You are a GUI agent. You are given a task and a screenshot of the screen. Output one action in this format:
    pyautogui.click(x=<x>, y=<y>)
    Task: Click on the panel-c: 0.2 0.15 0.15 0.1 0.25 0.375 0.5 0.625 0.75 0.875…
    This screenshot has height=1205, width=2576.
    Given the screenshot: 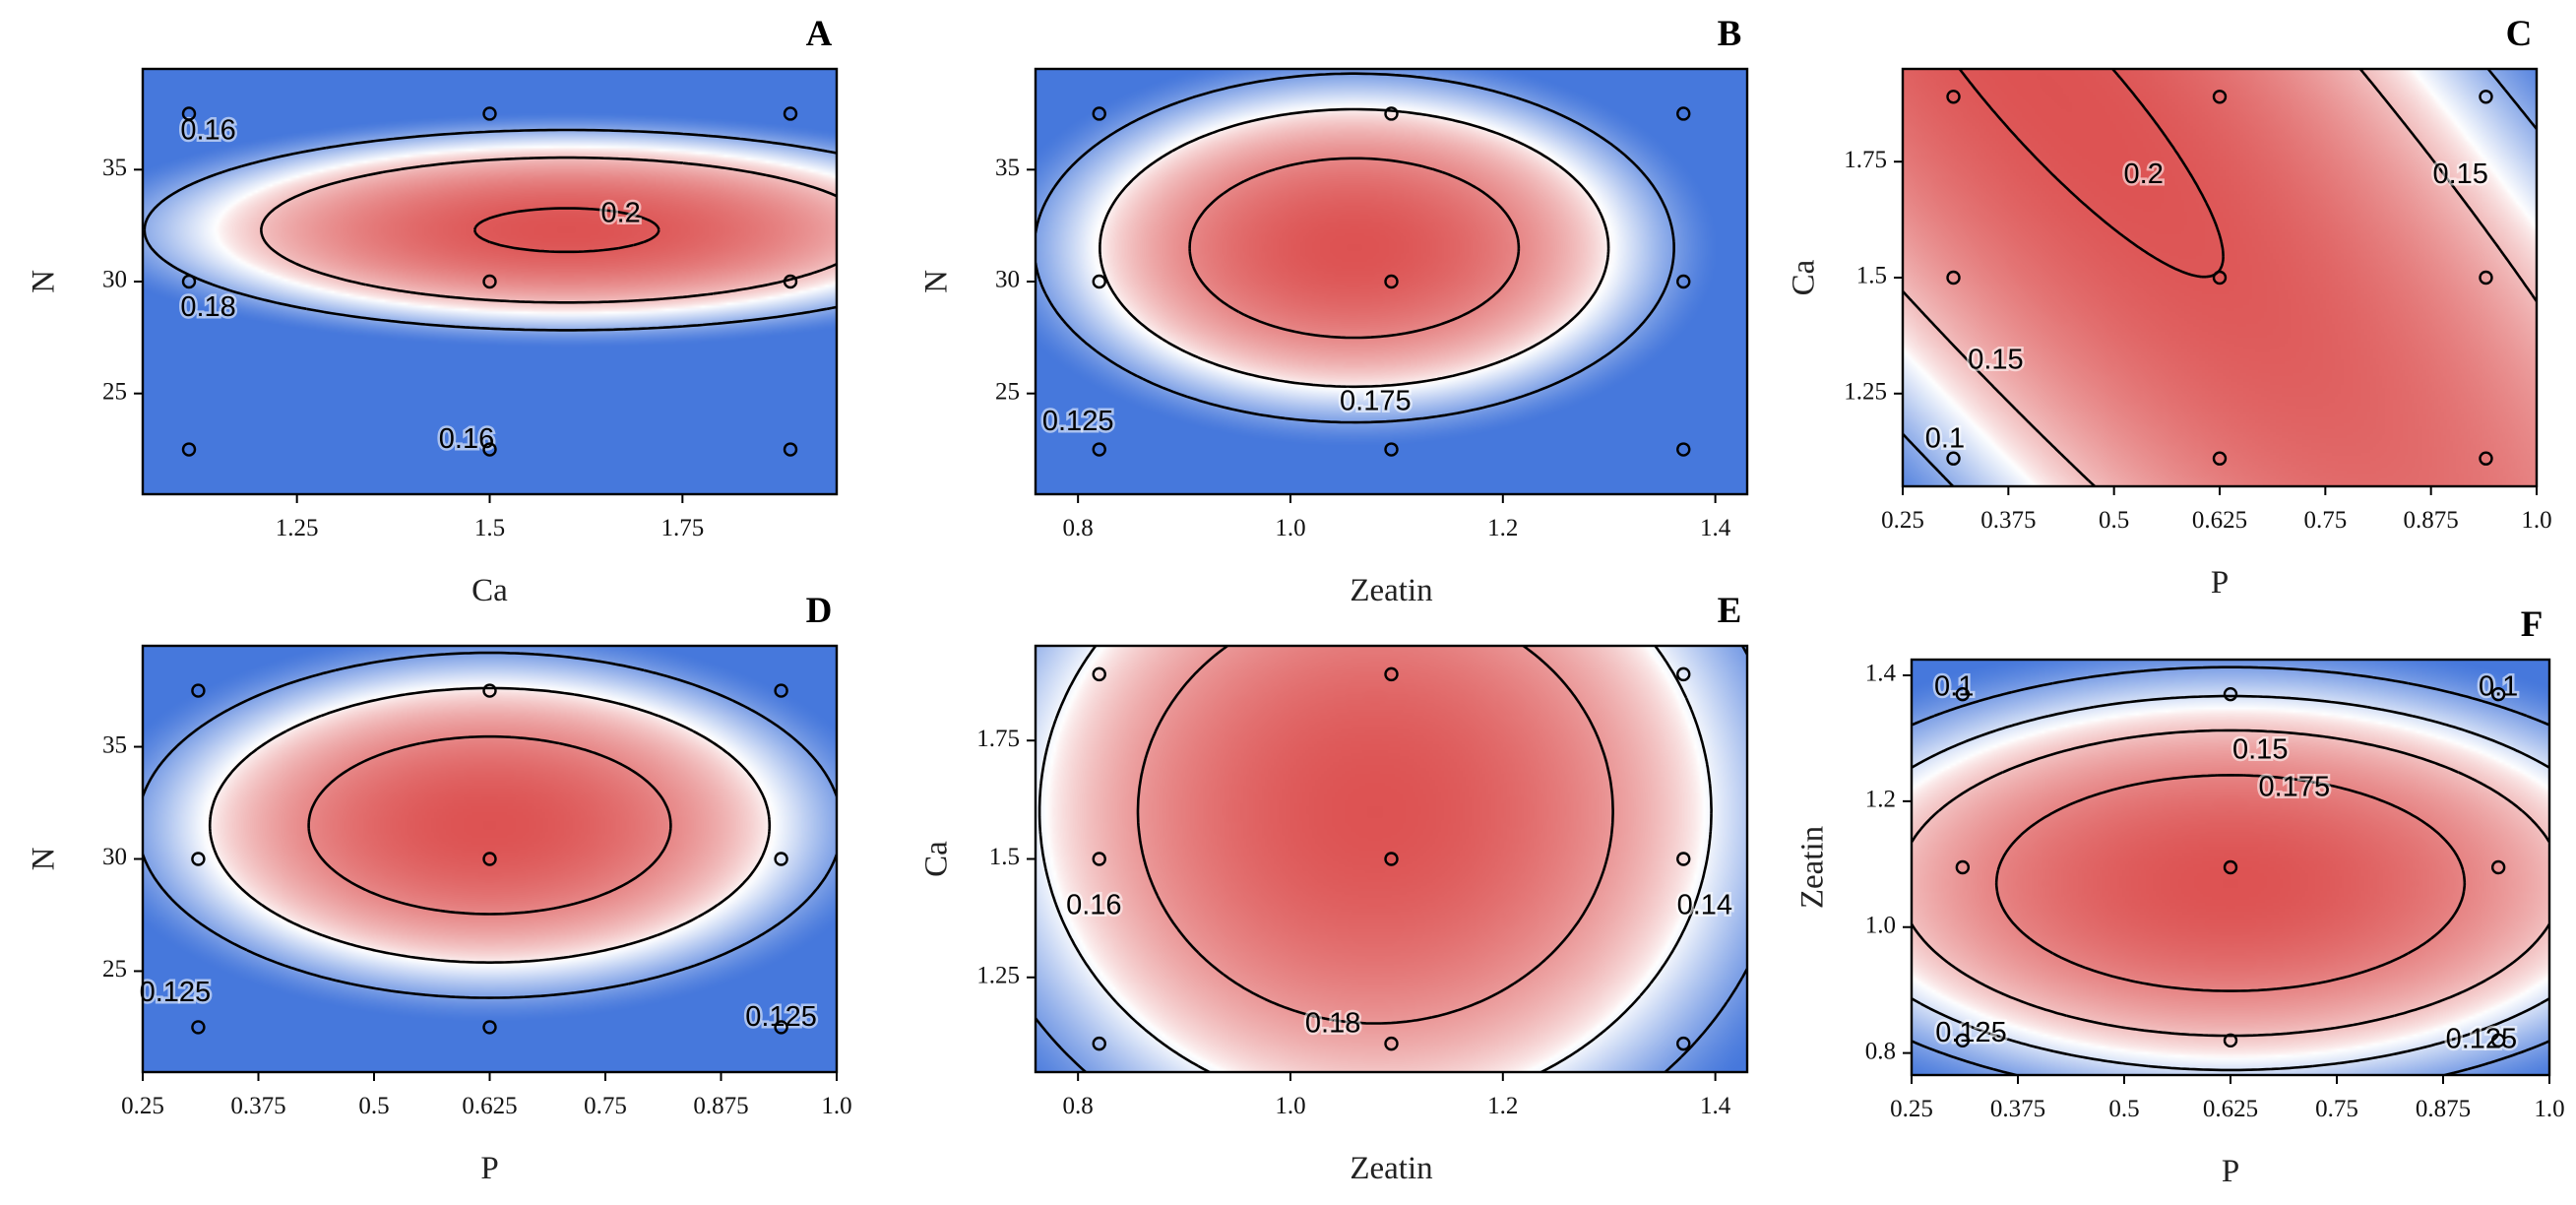 What is the action you would take?
    pyautogui.click(x=2169, y=307)
    